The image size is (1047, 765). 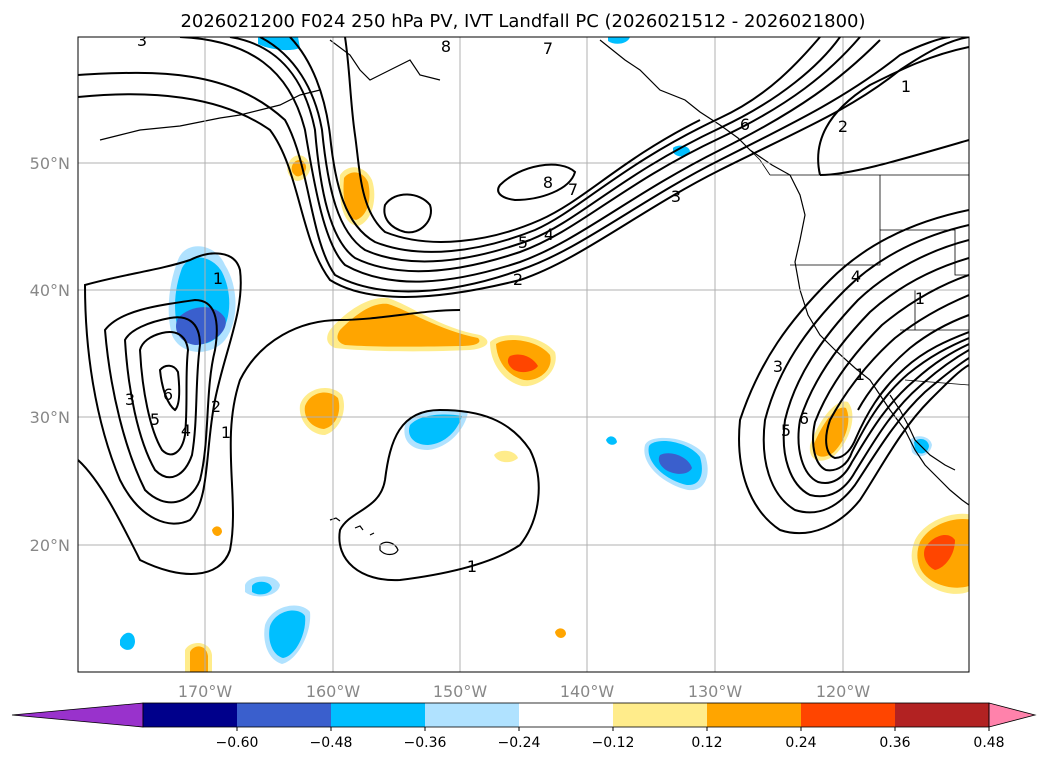 What do you see at coordinates (519, 743) in the screenshot?
I see `colorbar-tick-label: −0.24` at bounding box center [519, 743].